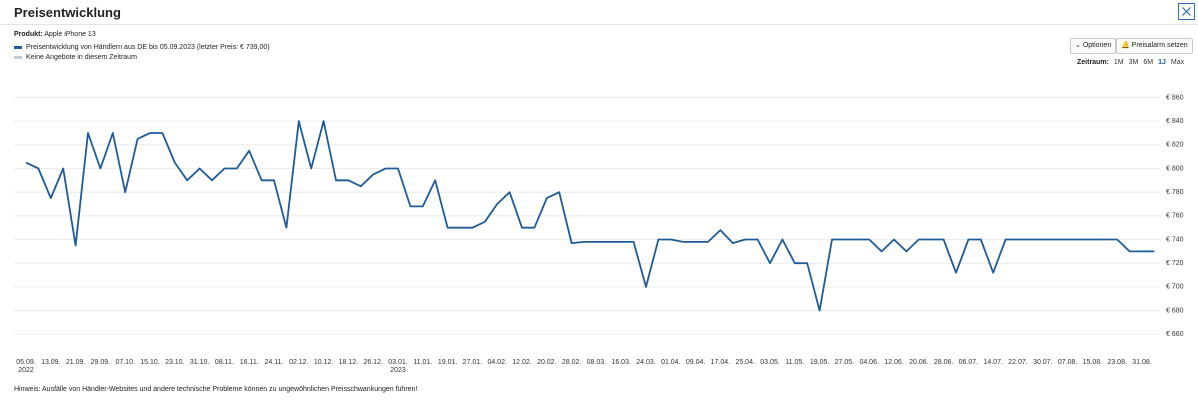 Image resolution: width=1198 pixels, height=403 pixels. I want to click on y-tick-label: € 860, so click(1175, 97).